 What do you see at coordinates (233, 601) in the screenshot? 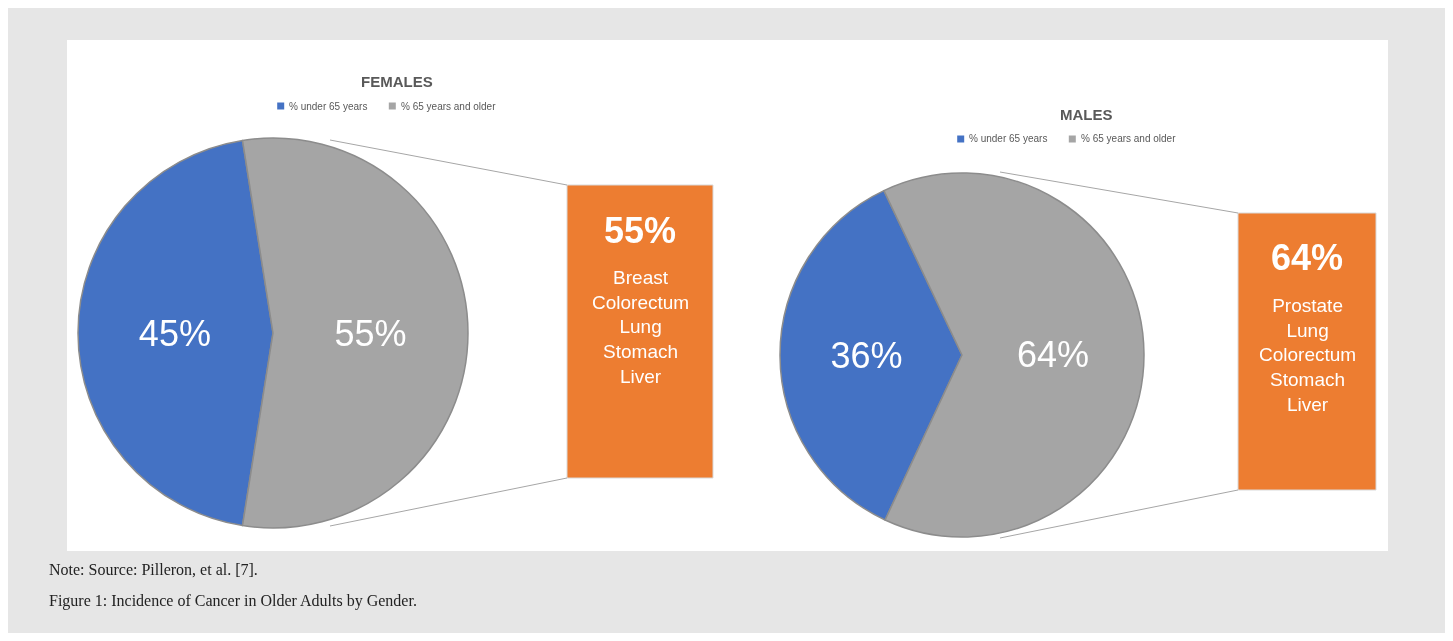
I see `caption: Figure 1: Incidence of Cancer in Older Adults by Gender.` at bounding box center [233, 601].